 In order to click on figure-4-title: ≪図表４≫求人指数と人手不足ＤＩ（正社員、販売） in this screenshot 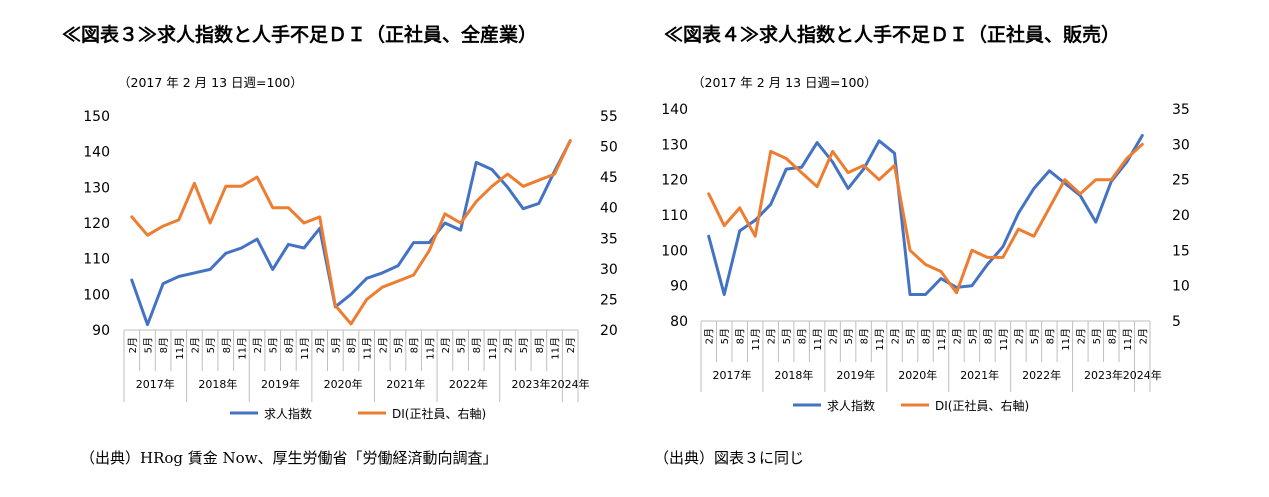, I will do `click(892, 35)`.